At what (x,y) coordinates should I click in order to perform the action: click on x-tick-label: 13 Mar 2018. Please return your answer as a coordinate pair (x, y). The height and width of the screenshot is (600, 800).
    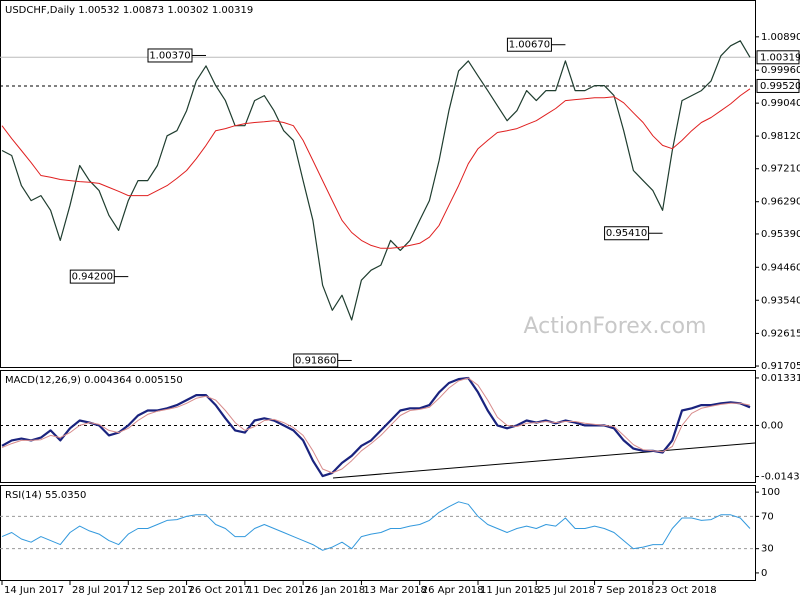
    Looking at the image, I should click on (394, 590).